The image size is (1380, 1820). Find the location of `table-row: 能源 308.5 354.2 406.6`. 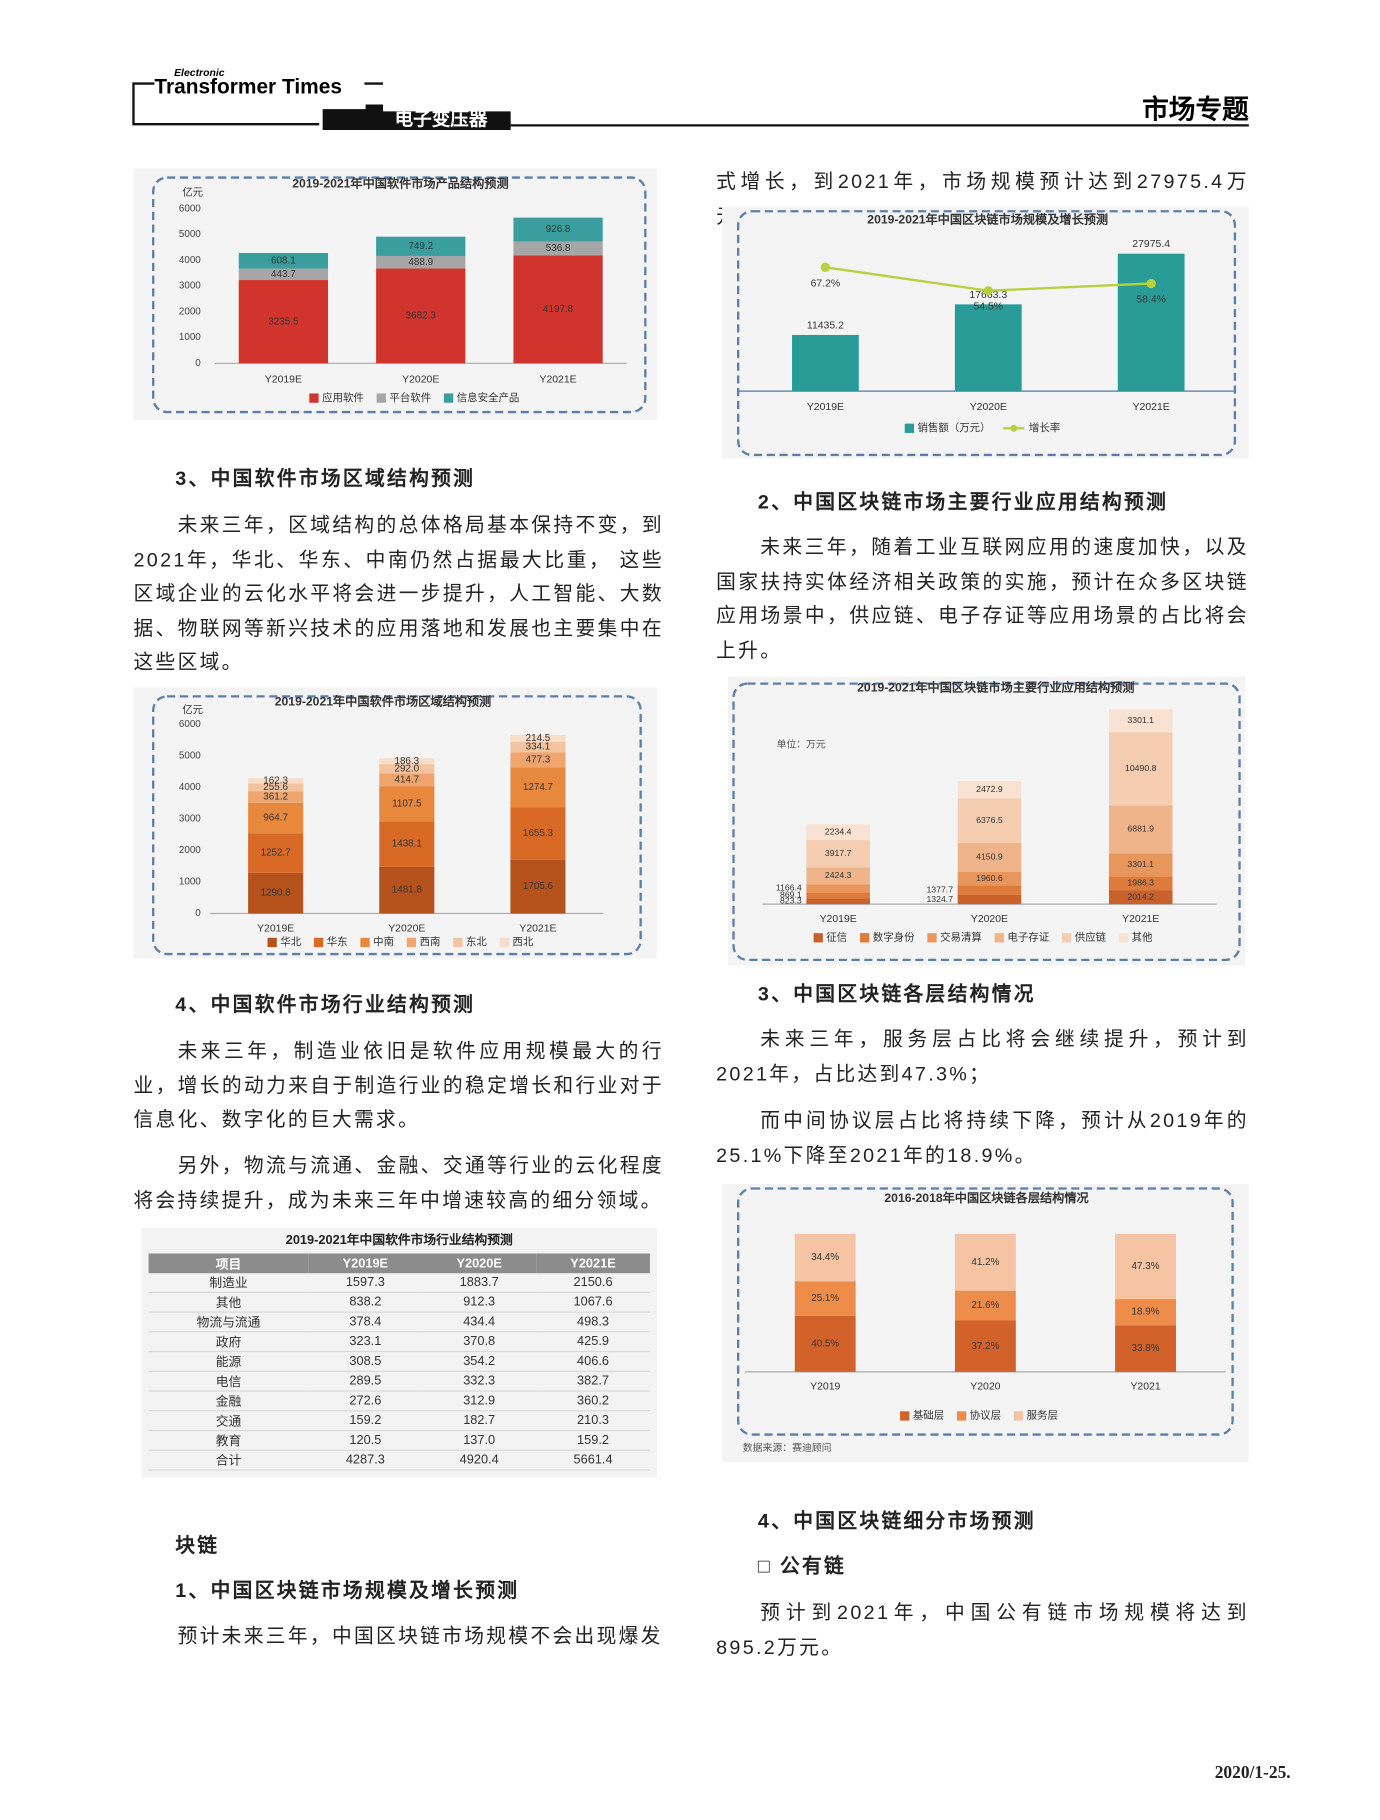

table-row: 能源 308.5 354.2 406.6 is located at coordinates (399, 1361).